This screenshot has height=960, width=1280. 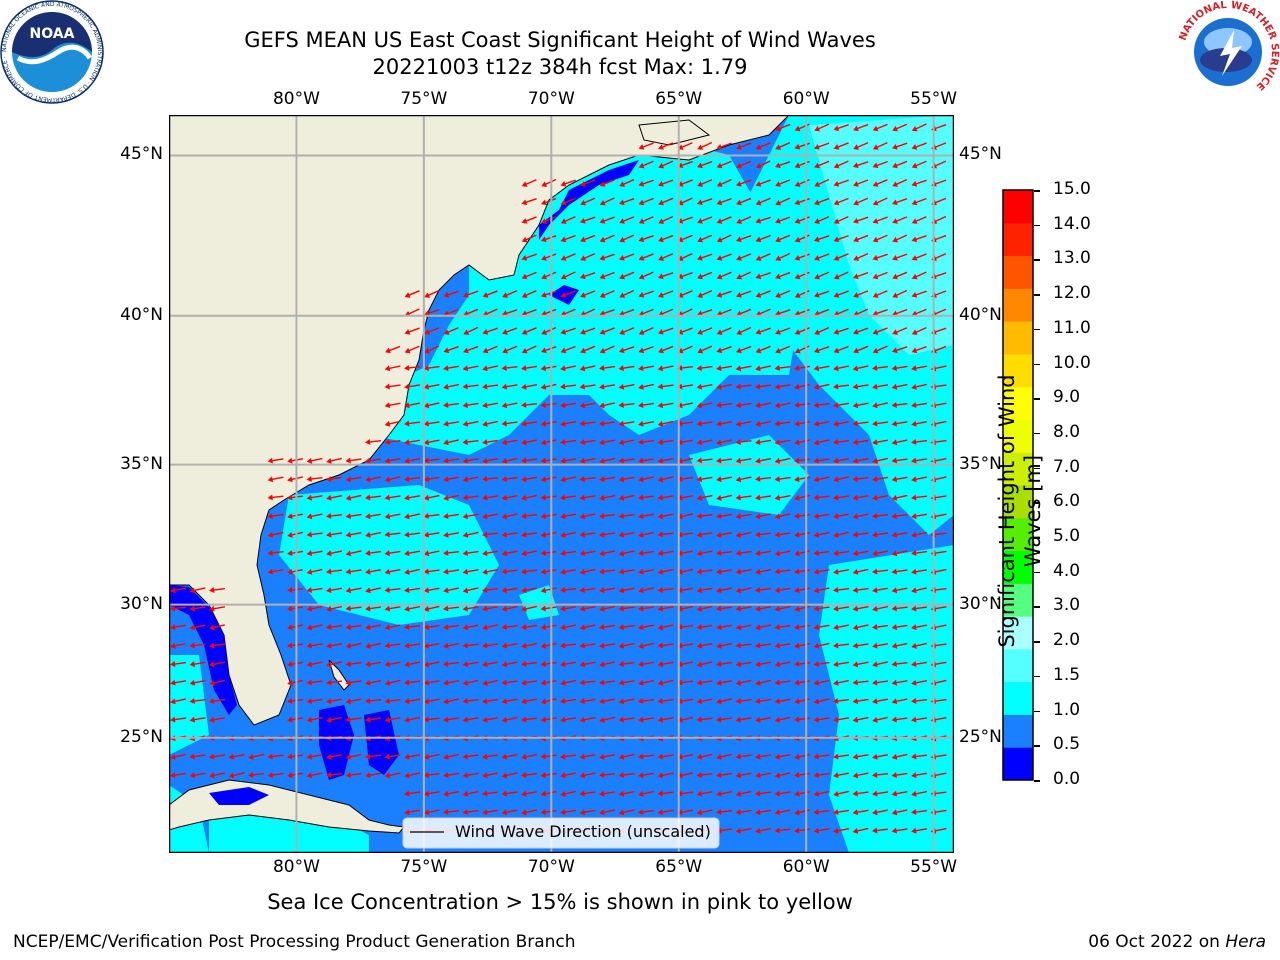 I want to click on colorbar-tick-mark, so click(x=1037, y=676).